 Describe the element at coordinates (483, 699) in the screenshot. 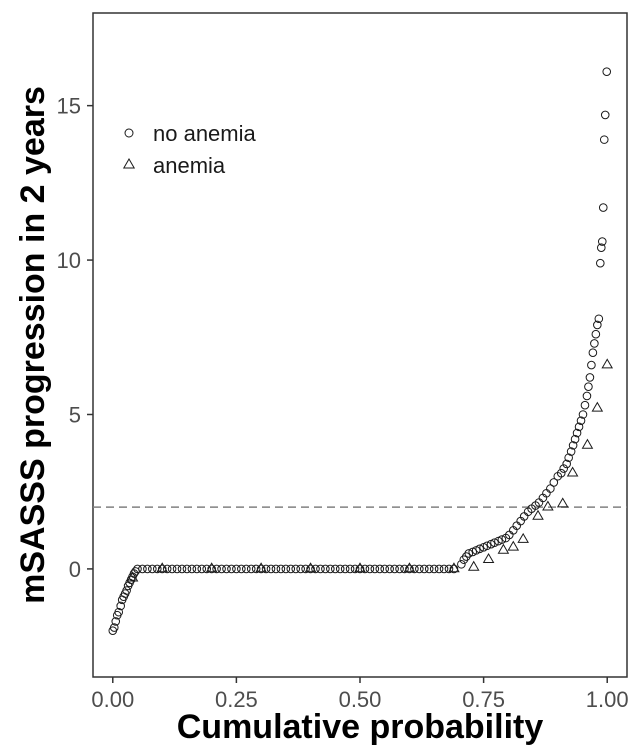

I see `x-tick-label: 0.75` at that location.